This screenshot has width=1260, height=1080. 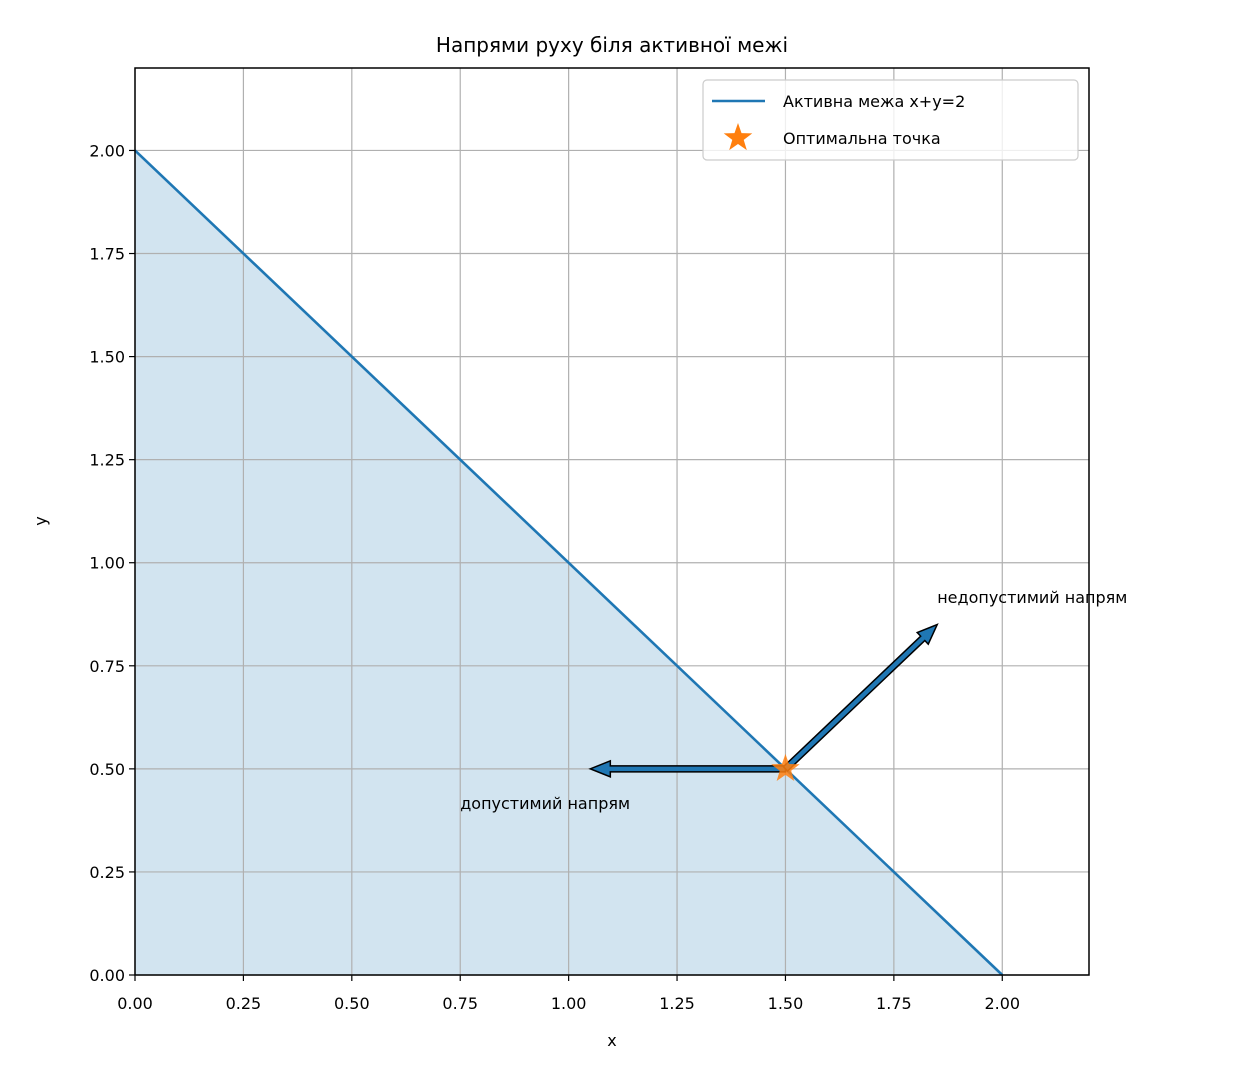 What do you see at coordinates (107, 769) in the screenshot?
I see `y-tick-label: 0.50` at bounding box center [107, 769].